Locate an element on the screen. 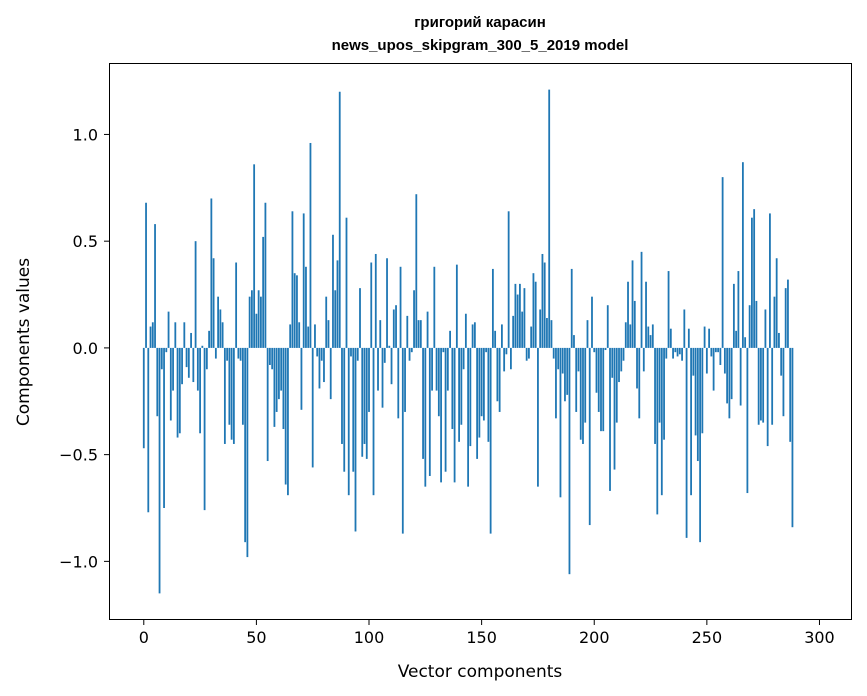  x-tick-label: 50 is located at coordinates (256, 637).